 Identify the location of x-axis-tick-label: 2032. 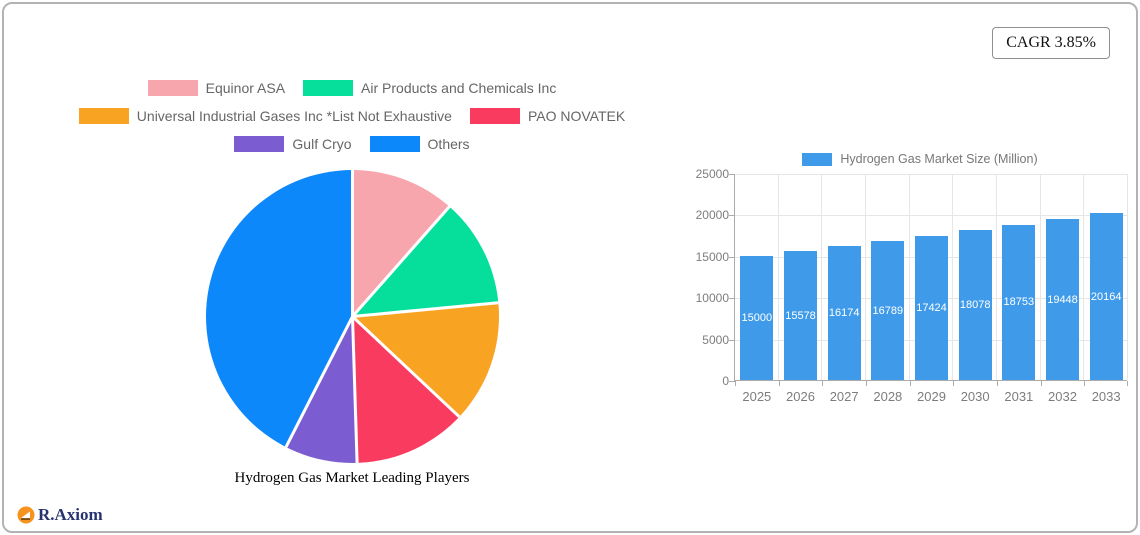
(1062, 396).